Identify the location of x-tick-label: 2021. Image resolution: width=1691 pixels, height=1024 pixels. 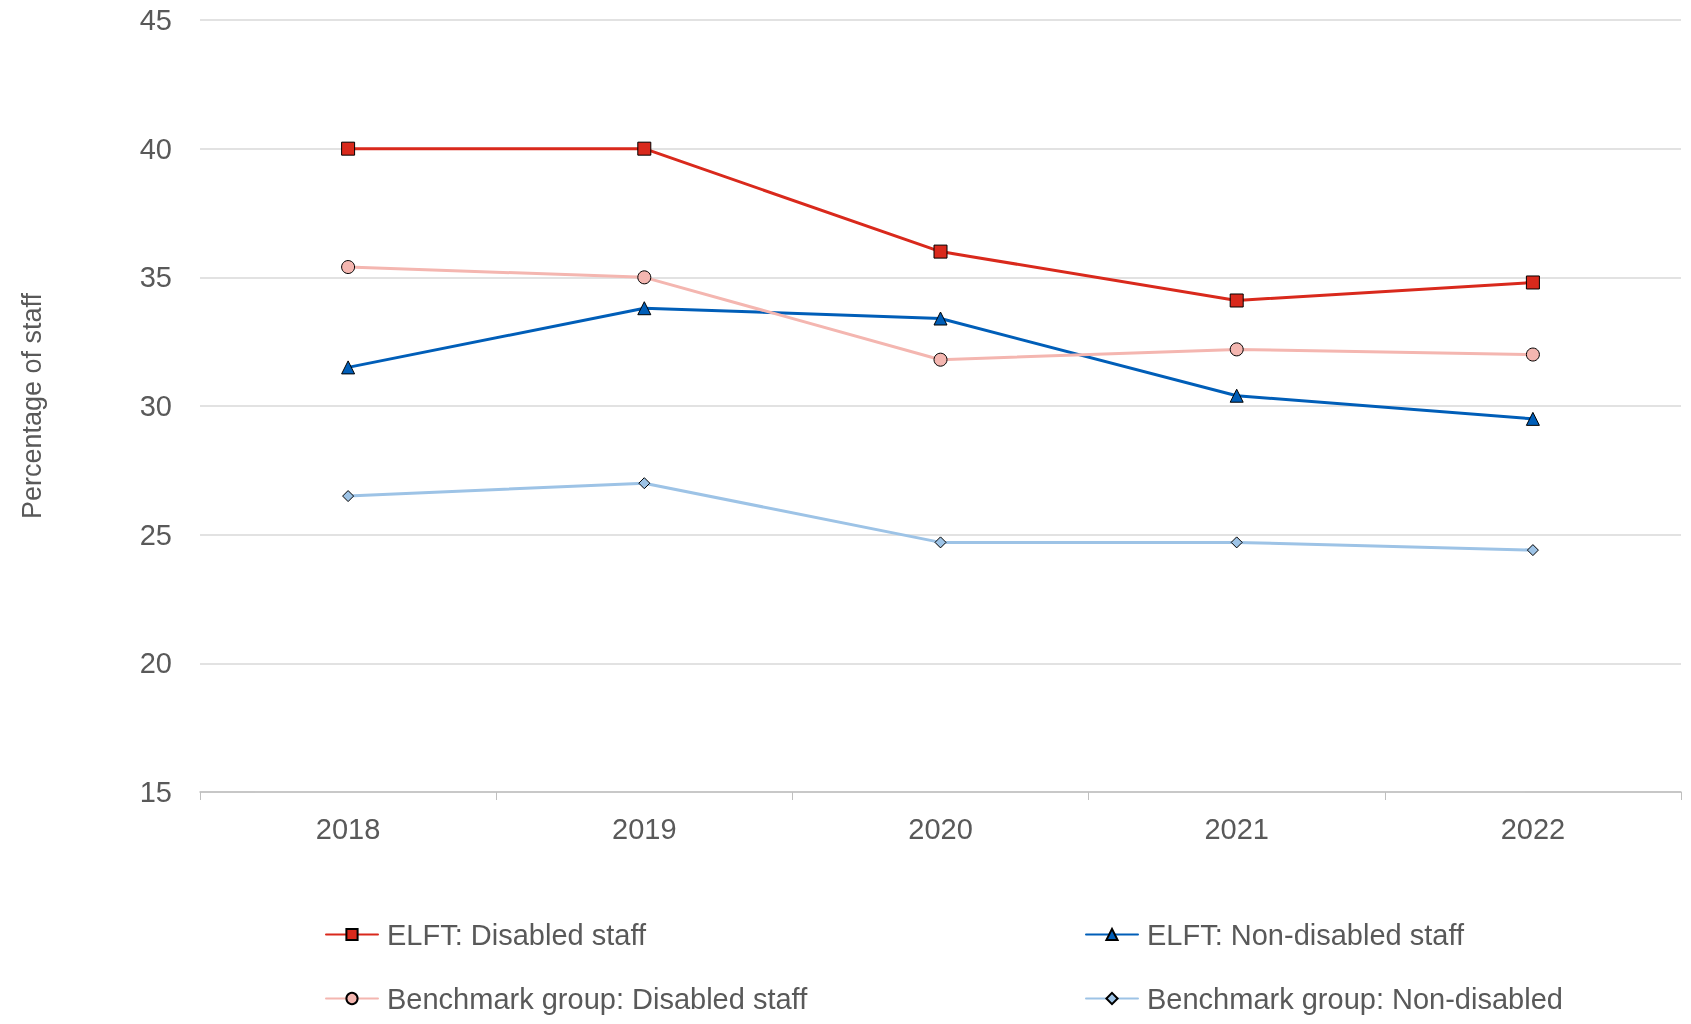
(1236, 828).